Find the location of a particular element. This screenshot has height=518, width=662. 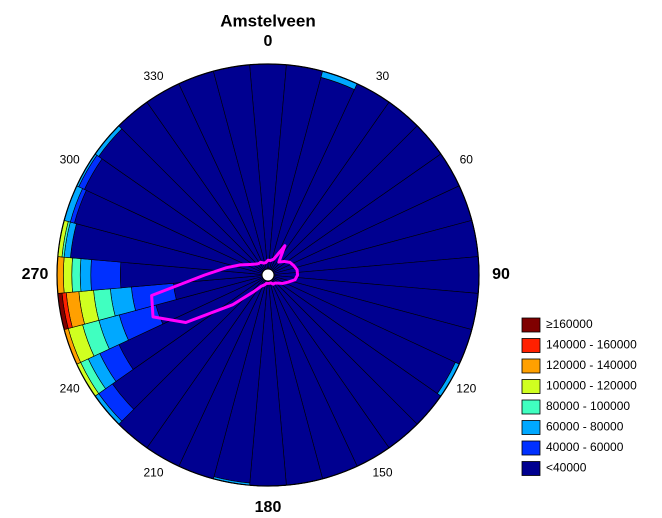

theta-tick-label: 180 is located at coordinates (268, 507).